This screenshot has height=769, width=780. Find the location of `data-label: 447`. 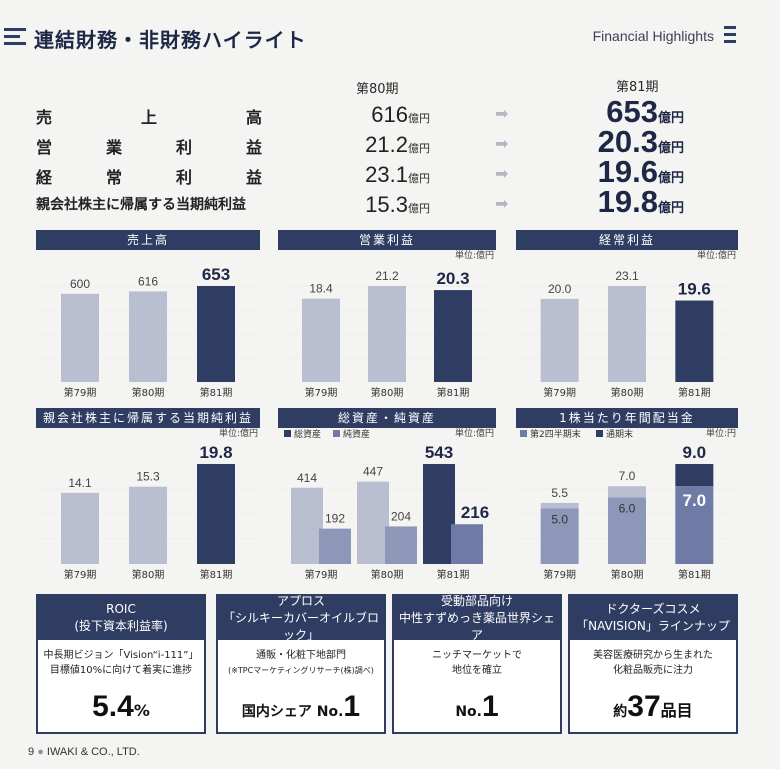

data-label: 447 is located at coordinates (373, 472).